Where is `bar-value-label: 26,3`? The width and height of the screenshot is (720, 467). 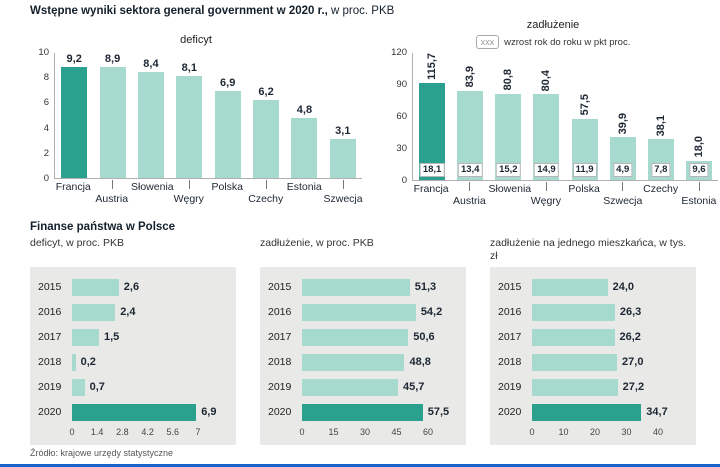 bar-value-label: 26,3 is located at coordinates (630, 312).